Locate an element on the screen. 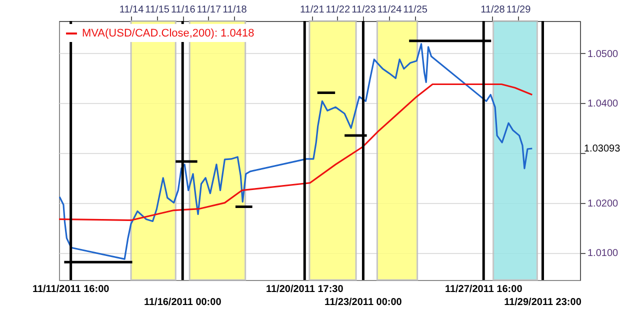  x-tick-label: 11/14 is located at coordinates (131, 10).